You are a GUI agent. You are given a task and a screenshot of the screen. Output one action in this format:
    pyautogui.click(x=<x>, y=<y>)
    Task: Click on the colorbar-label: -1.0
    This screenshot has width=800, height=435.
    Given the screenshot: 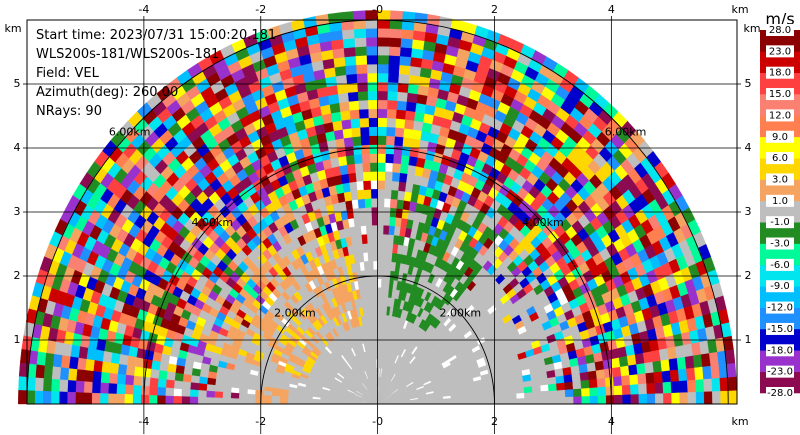 What is the action you would take?
    pyautogui.click(x=780, y=222)
    